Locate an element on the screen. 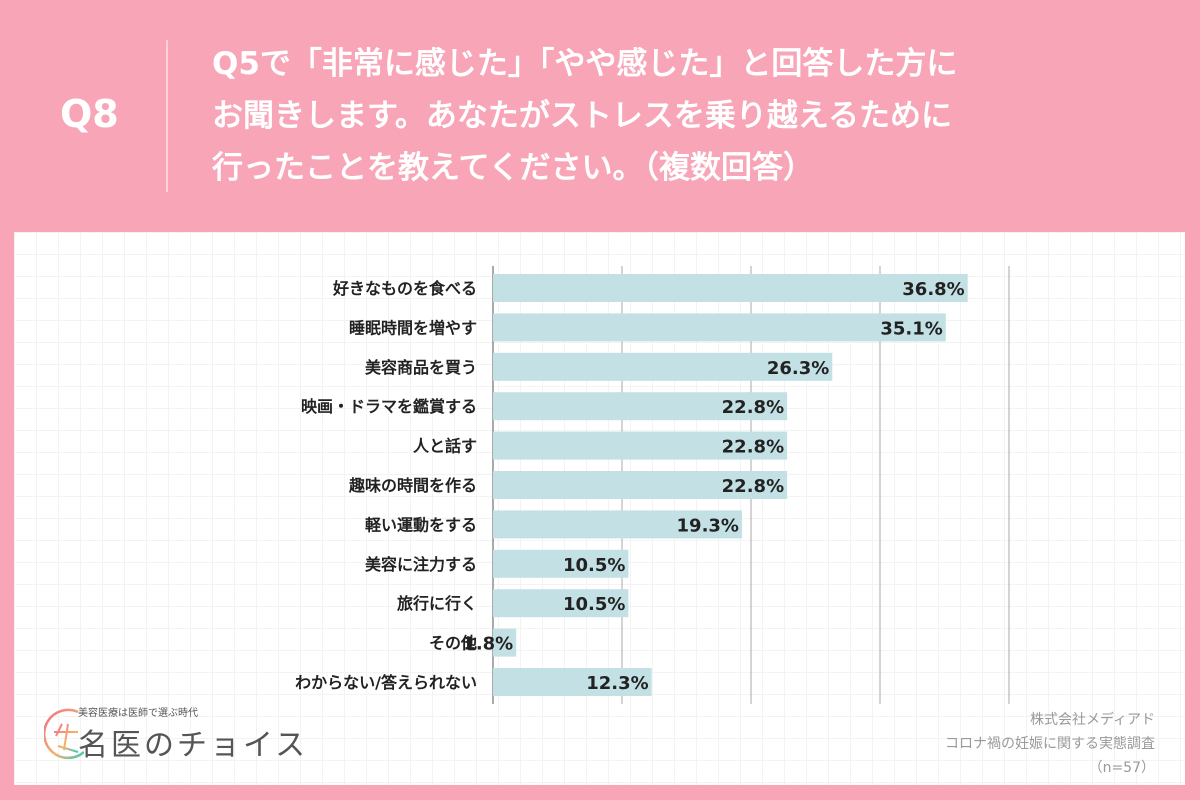 The image size is (1200, 800). header-divider is located at coordinates (167, 116).